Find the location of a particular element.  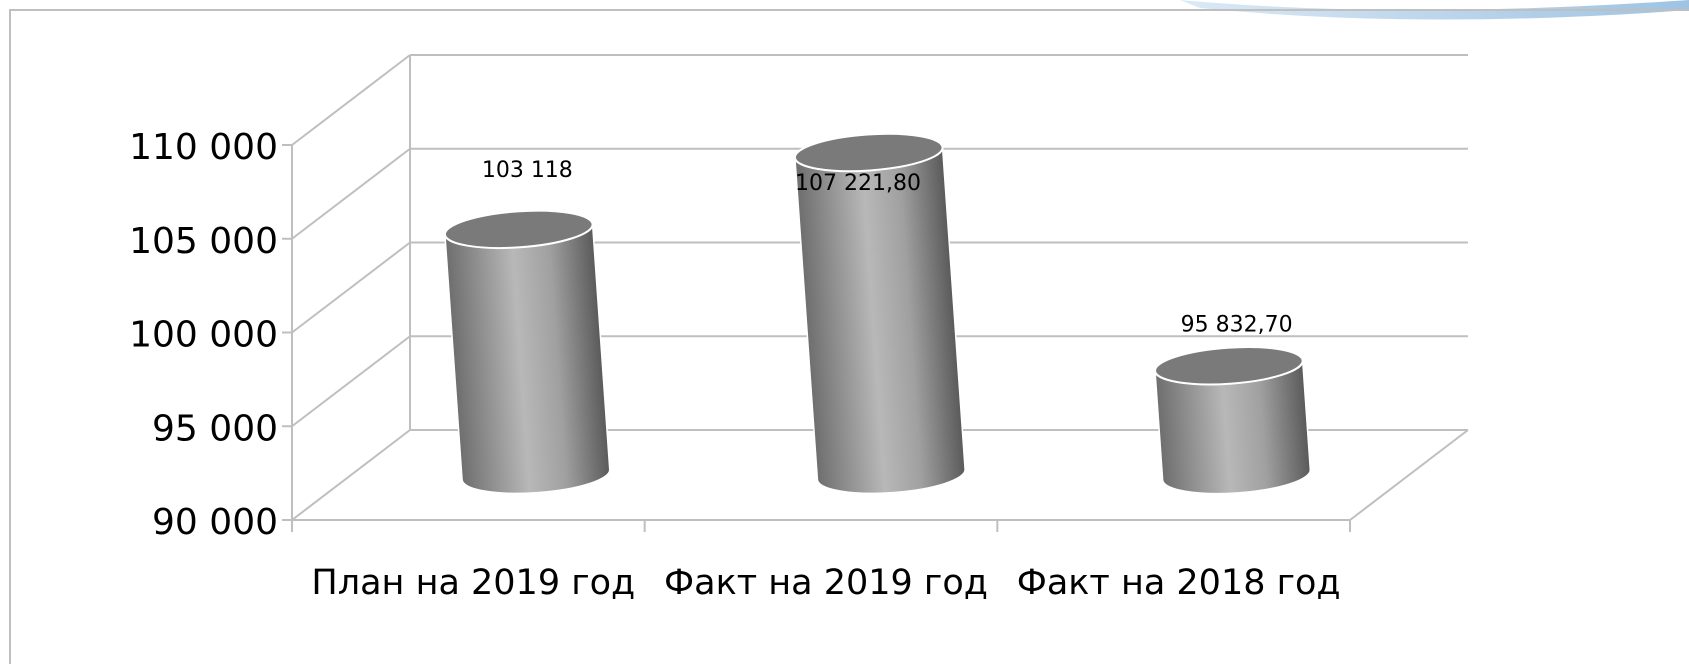

value-label: 95 832,70 is located at coordinates (1237, 325).